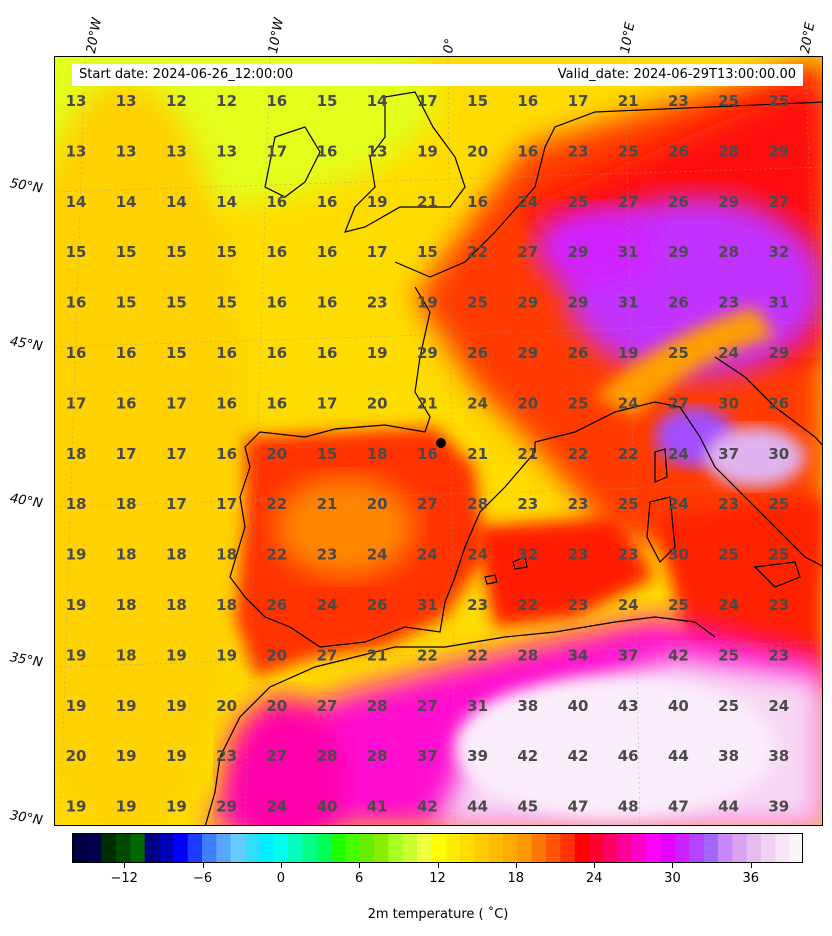  What do you see at coordinates (527, 807) in the screenshot?
I see `grid-value: 45` at bounding box center [527, 807].